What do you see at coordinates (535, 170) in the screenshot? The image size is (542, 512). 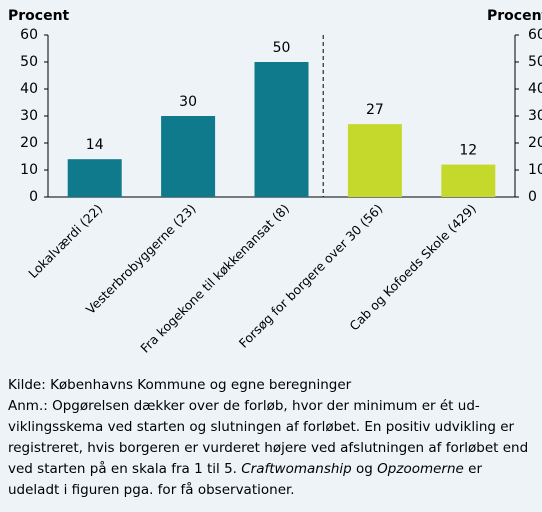 I see `y2-tick-label: 10` at bounding box center [535, 170].